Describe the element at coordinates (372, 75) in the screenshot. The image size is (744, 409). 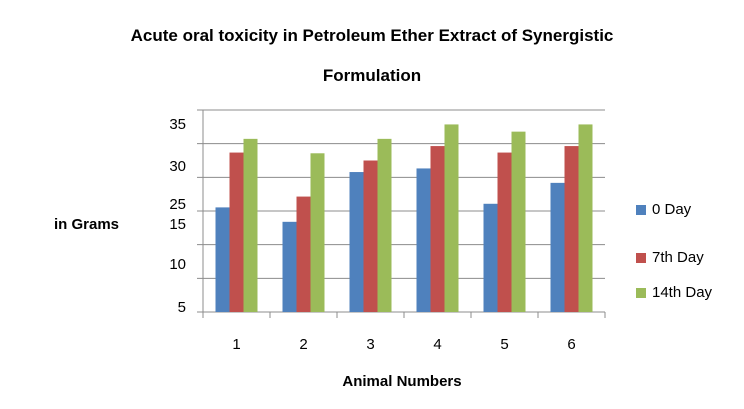
I see `chart-title-line2: Formulation` at that location.